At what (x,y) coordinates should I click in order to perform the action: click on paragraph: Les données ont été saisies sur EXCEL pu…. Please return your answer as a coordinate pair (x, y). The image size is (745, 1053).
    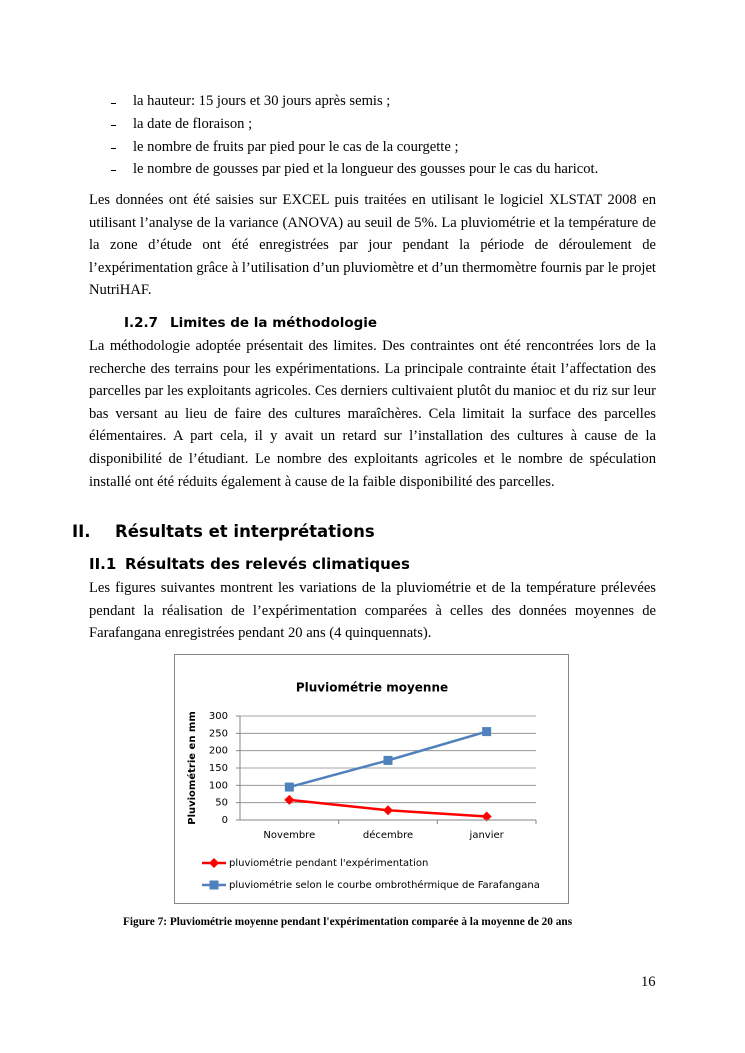
    Looking at the image, I should click on (372, 245).